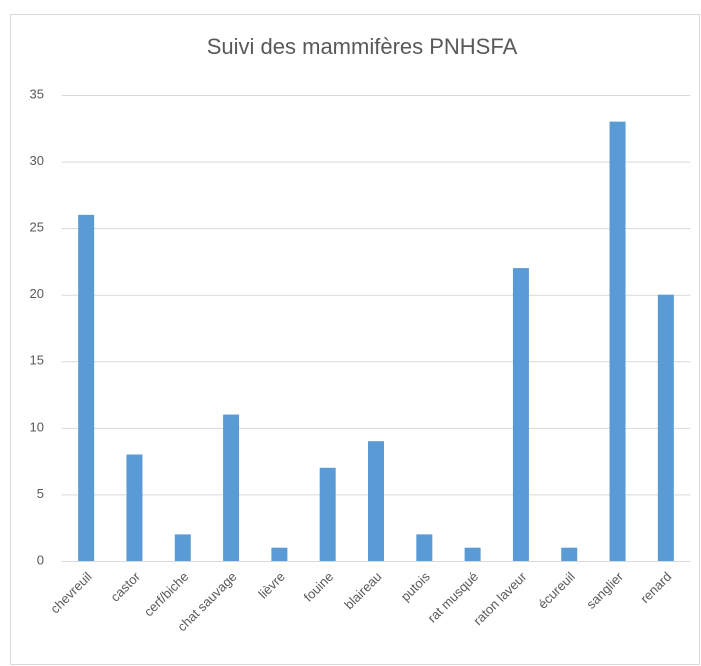  I want to click on chart-title: Suivi des mammifères PNHSFA, so click(362, 46).